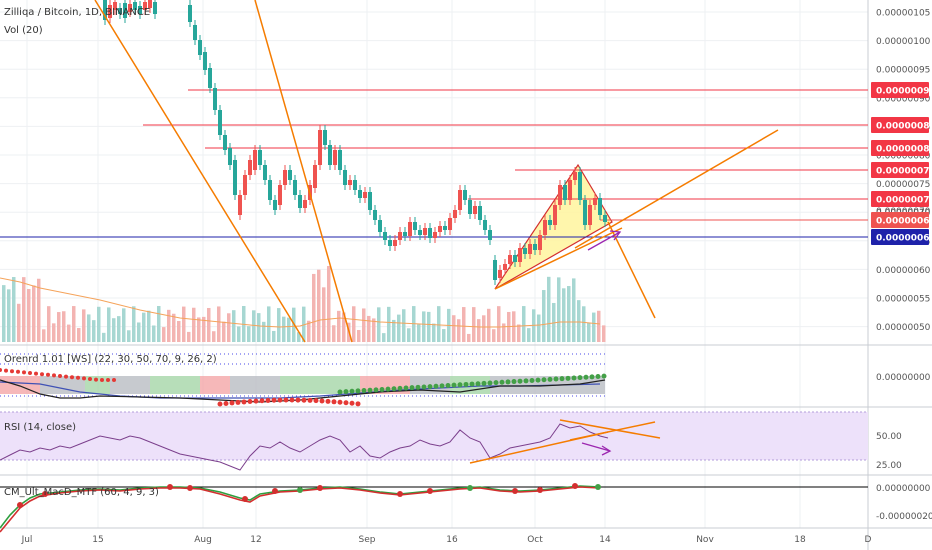  I want to click on rsi-panel: RSI (14, close), so click(434, 441).